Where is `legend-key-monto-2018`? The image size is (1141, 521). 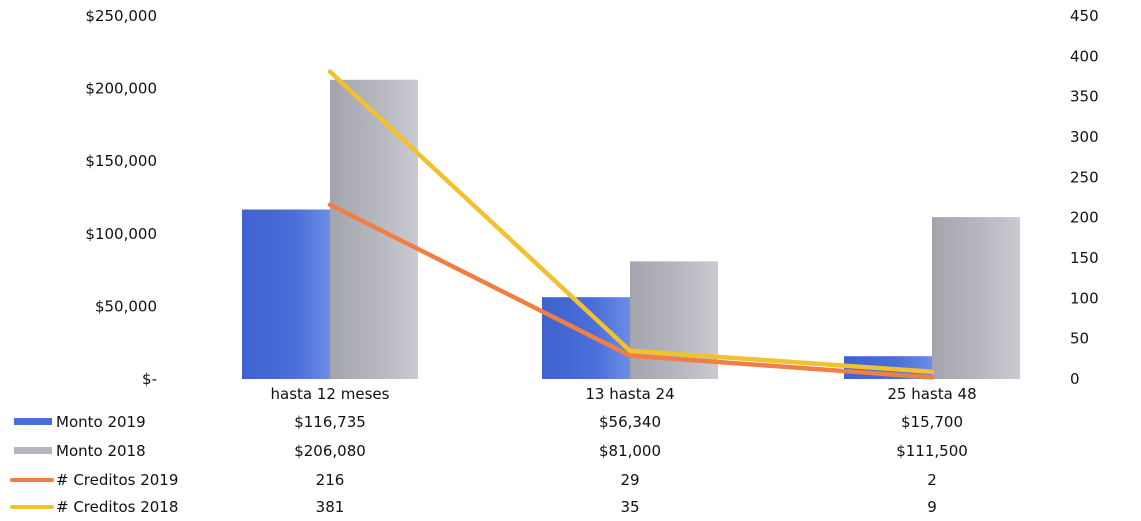
legend-key-monto-2018 is located at coordinates (33, 450).